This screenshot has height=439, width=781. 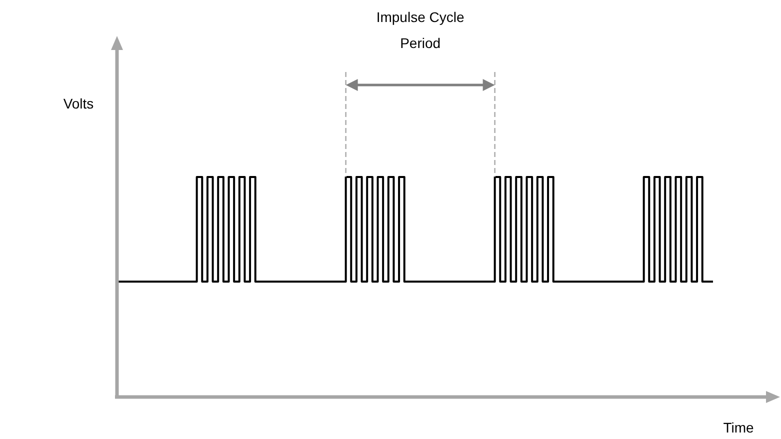 What do you see at coordinates (738, 428) in the screenshot?
I see `x-axis-title: Time` at bounding box center [738, 428].